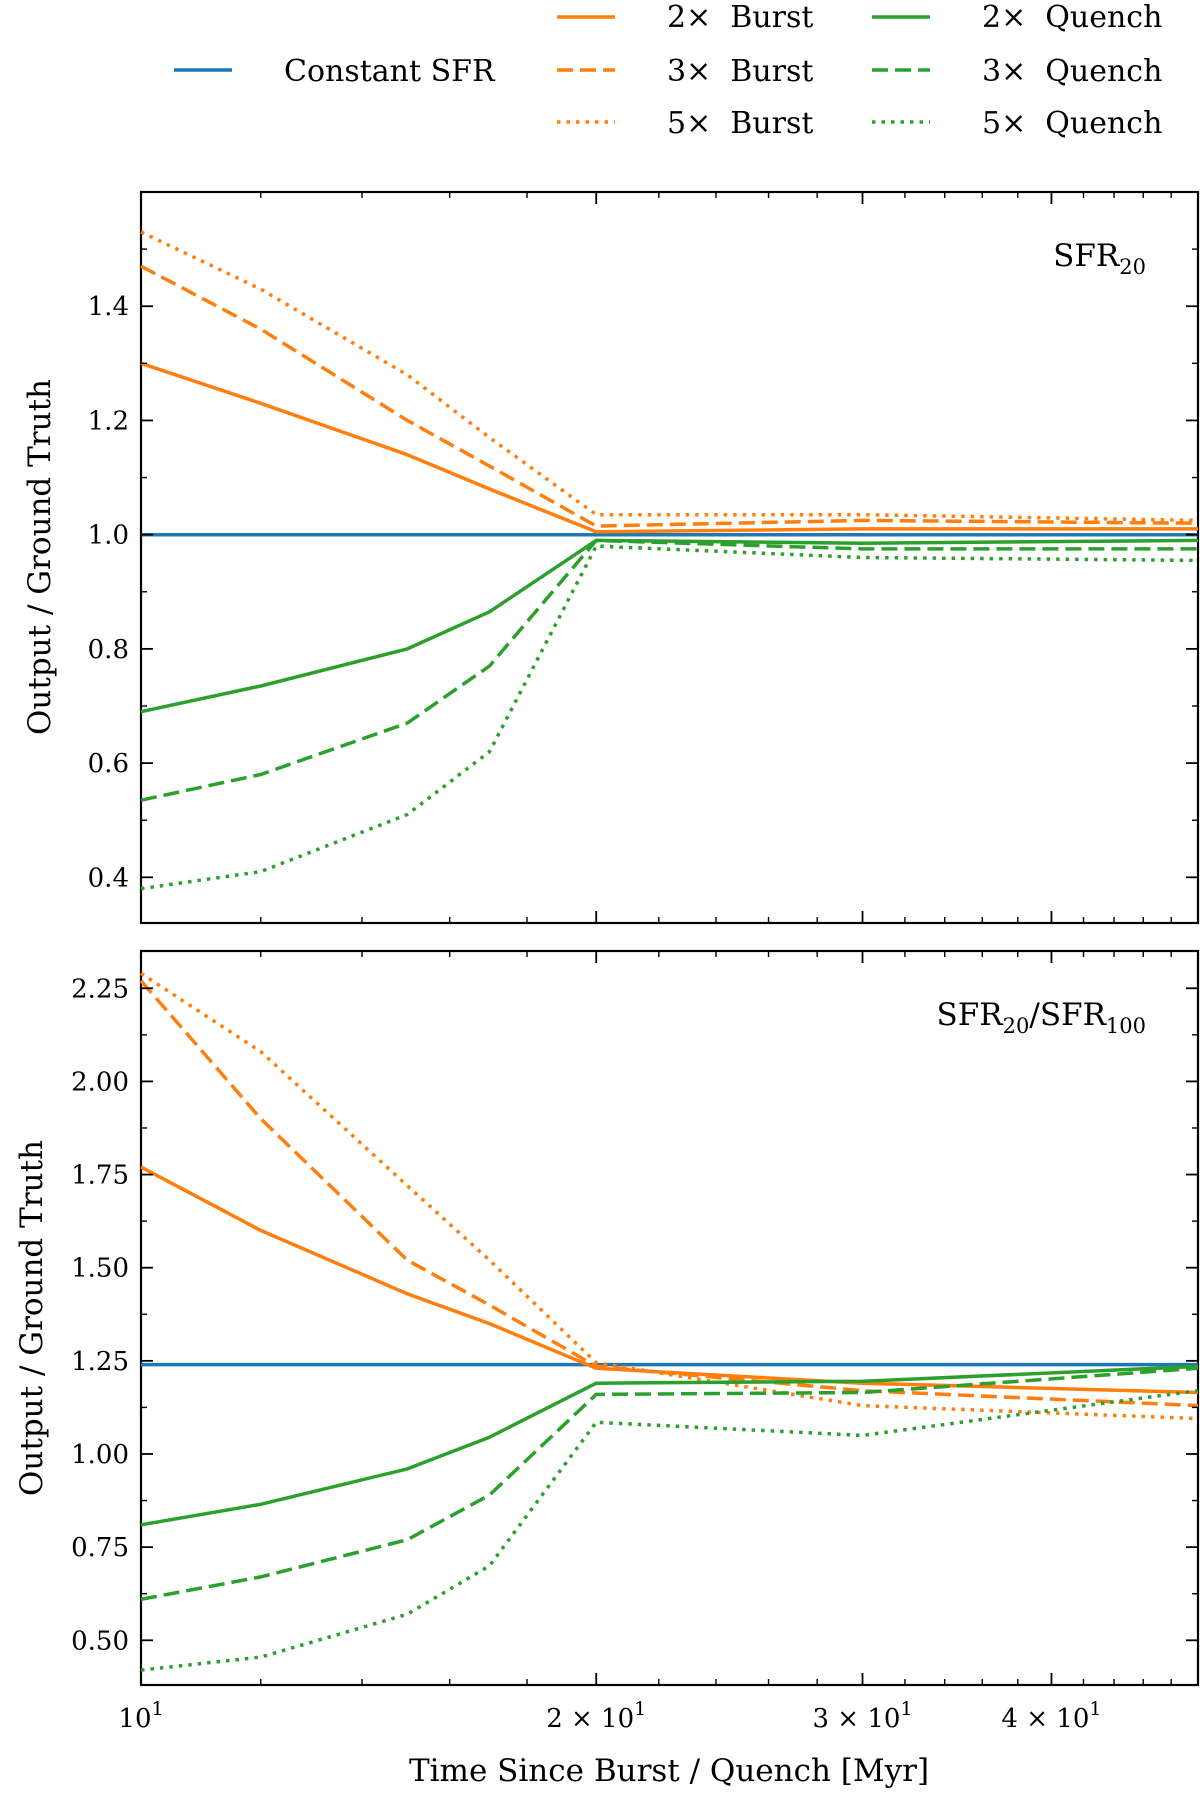 The image size is (1200, 1794). I want to click on top-ytick-label: 0.4, so click(108, 878).